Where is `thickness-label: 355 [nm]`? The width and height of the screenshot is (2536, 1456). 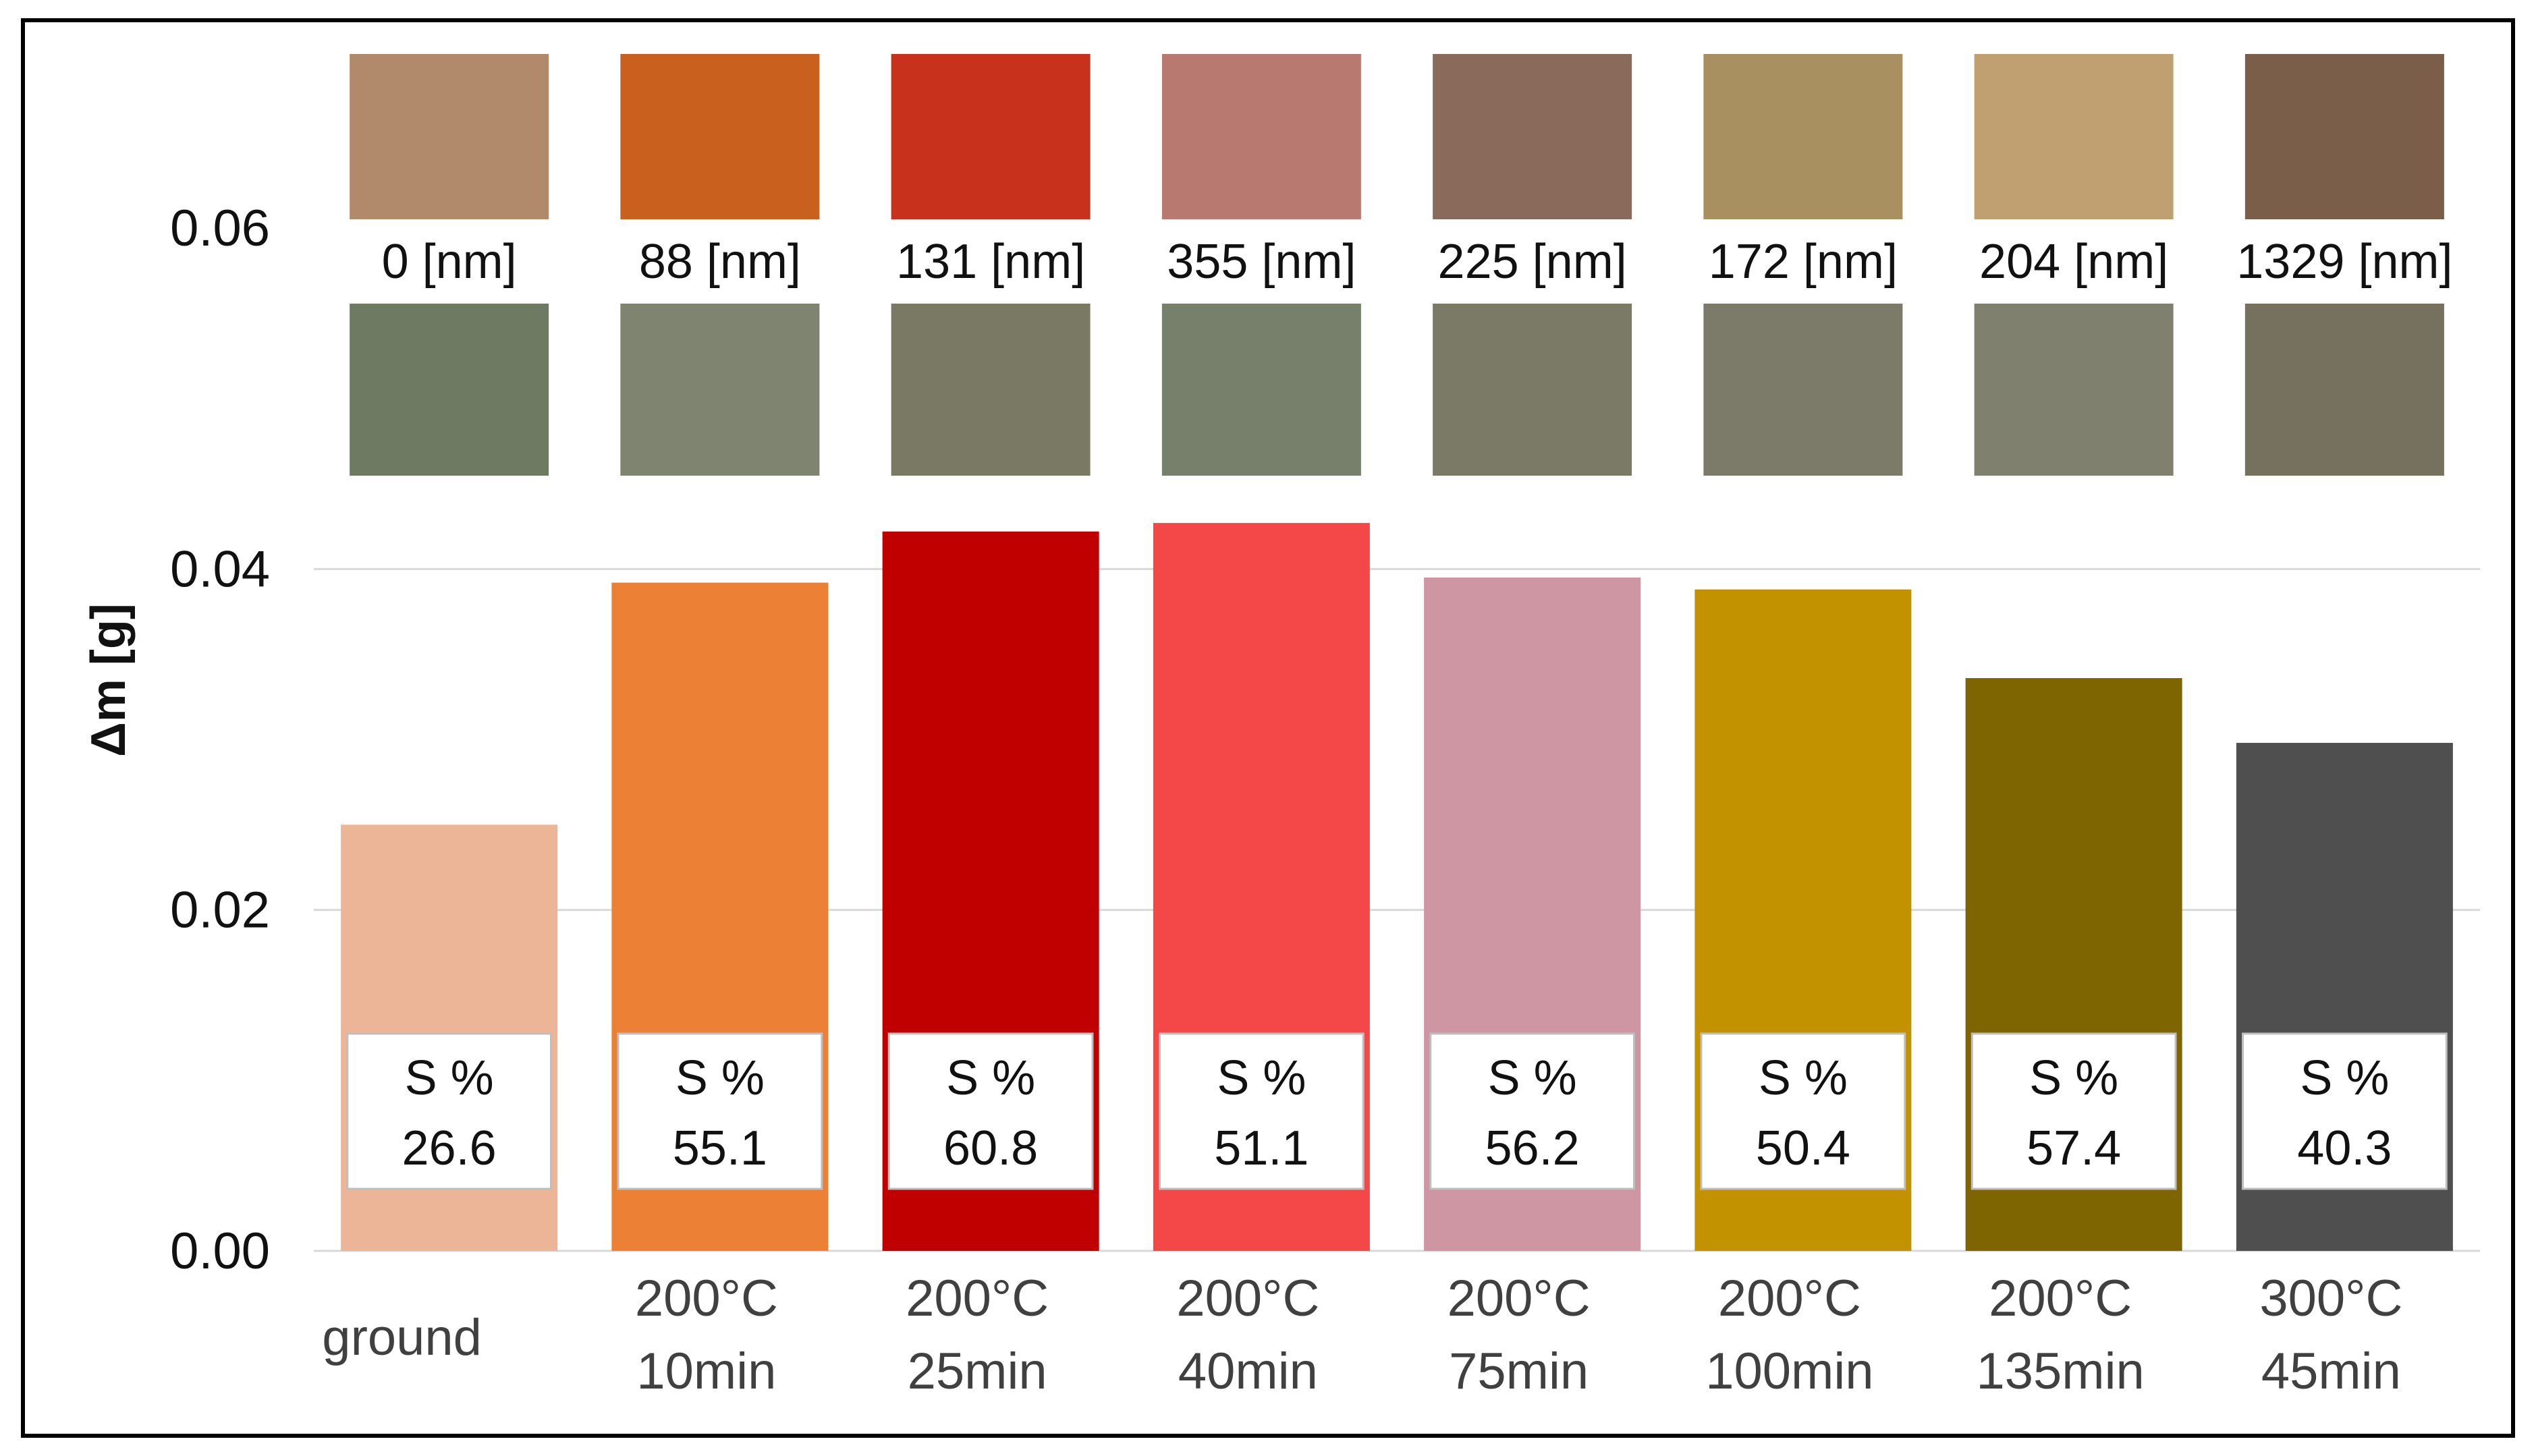 thickness-label: 355 [nm] is located at coordinates (1261, 262).